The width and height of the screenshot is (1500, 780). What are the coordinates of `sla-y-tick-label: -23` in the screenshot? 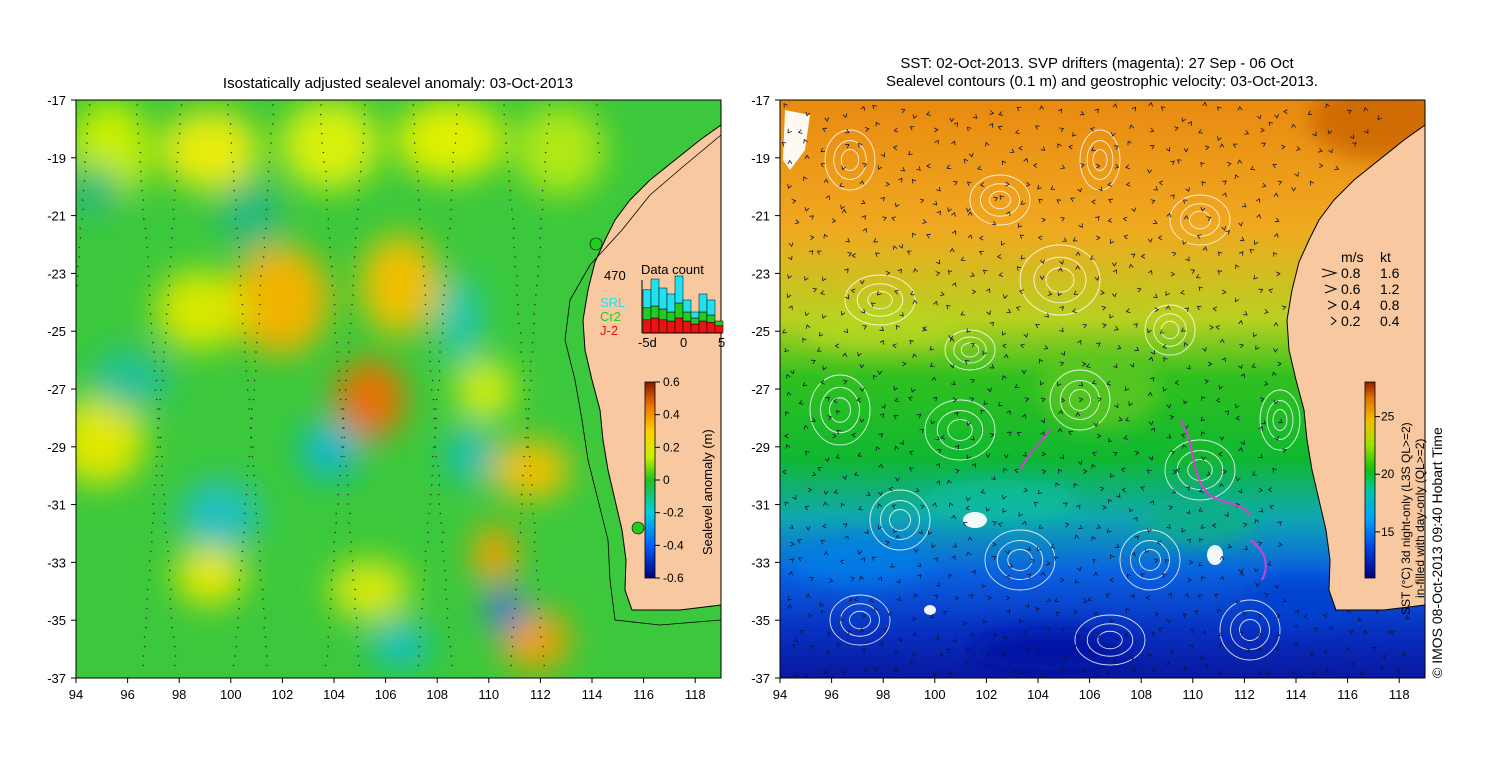 It's located at (56, 273).